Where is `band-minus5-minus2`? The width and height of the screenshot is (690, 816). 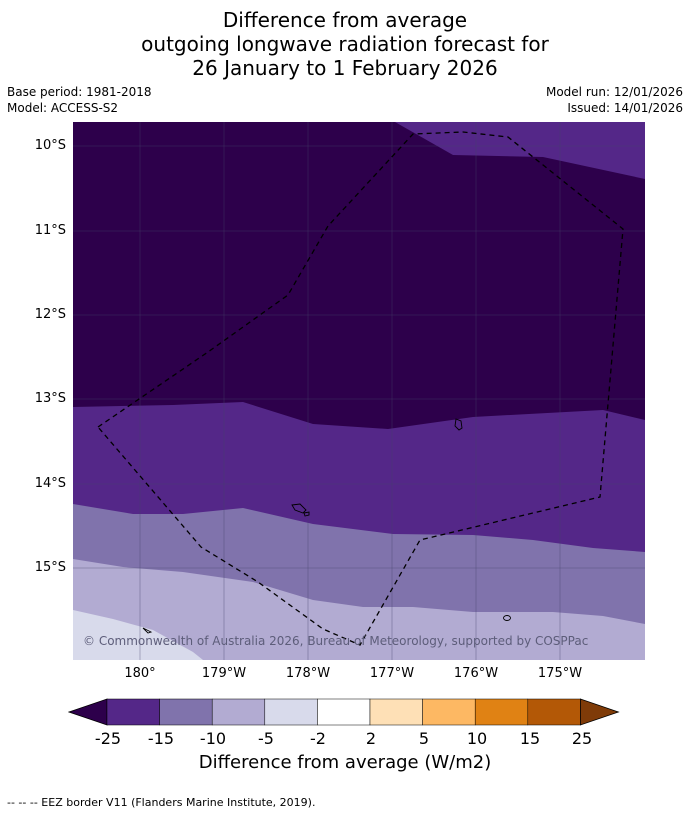
band-minus5-minus2 is located at coordinates (138, 635).